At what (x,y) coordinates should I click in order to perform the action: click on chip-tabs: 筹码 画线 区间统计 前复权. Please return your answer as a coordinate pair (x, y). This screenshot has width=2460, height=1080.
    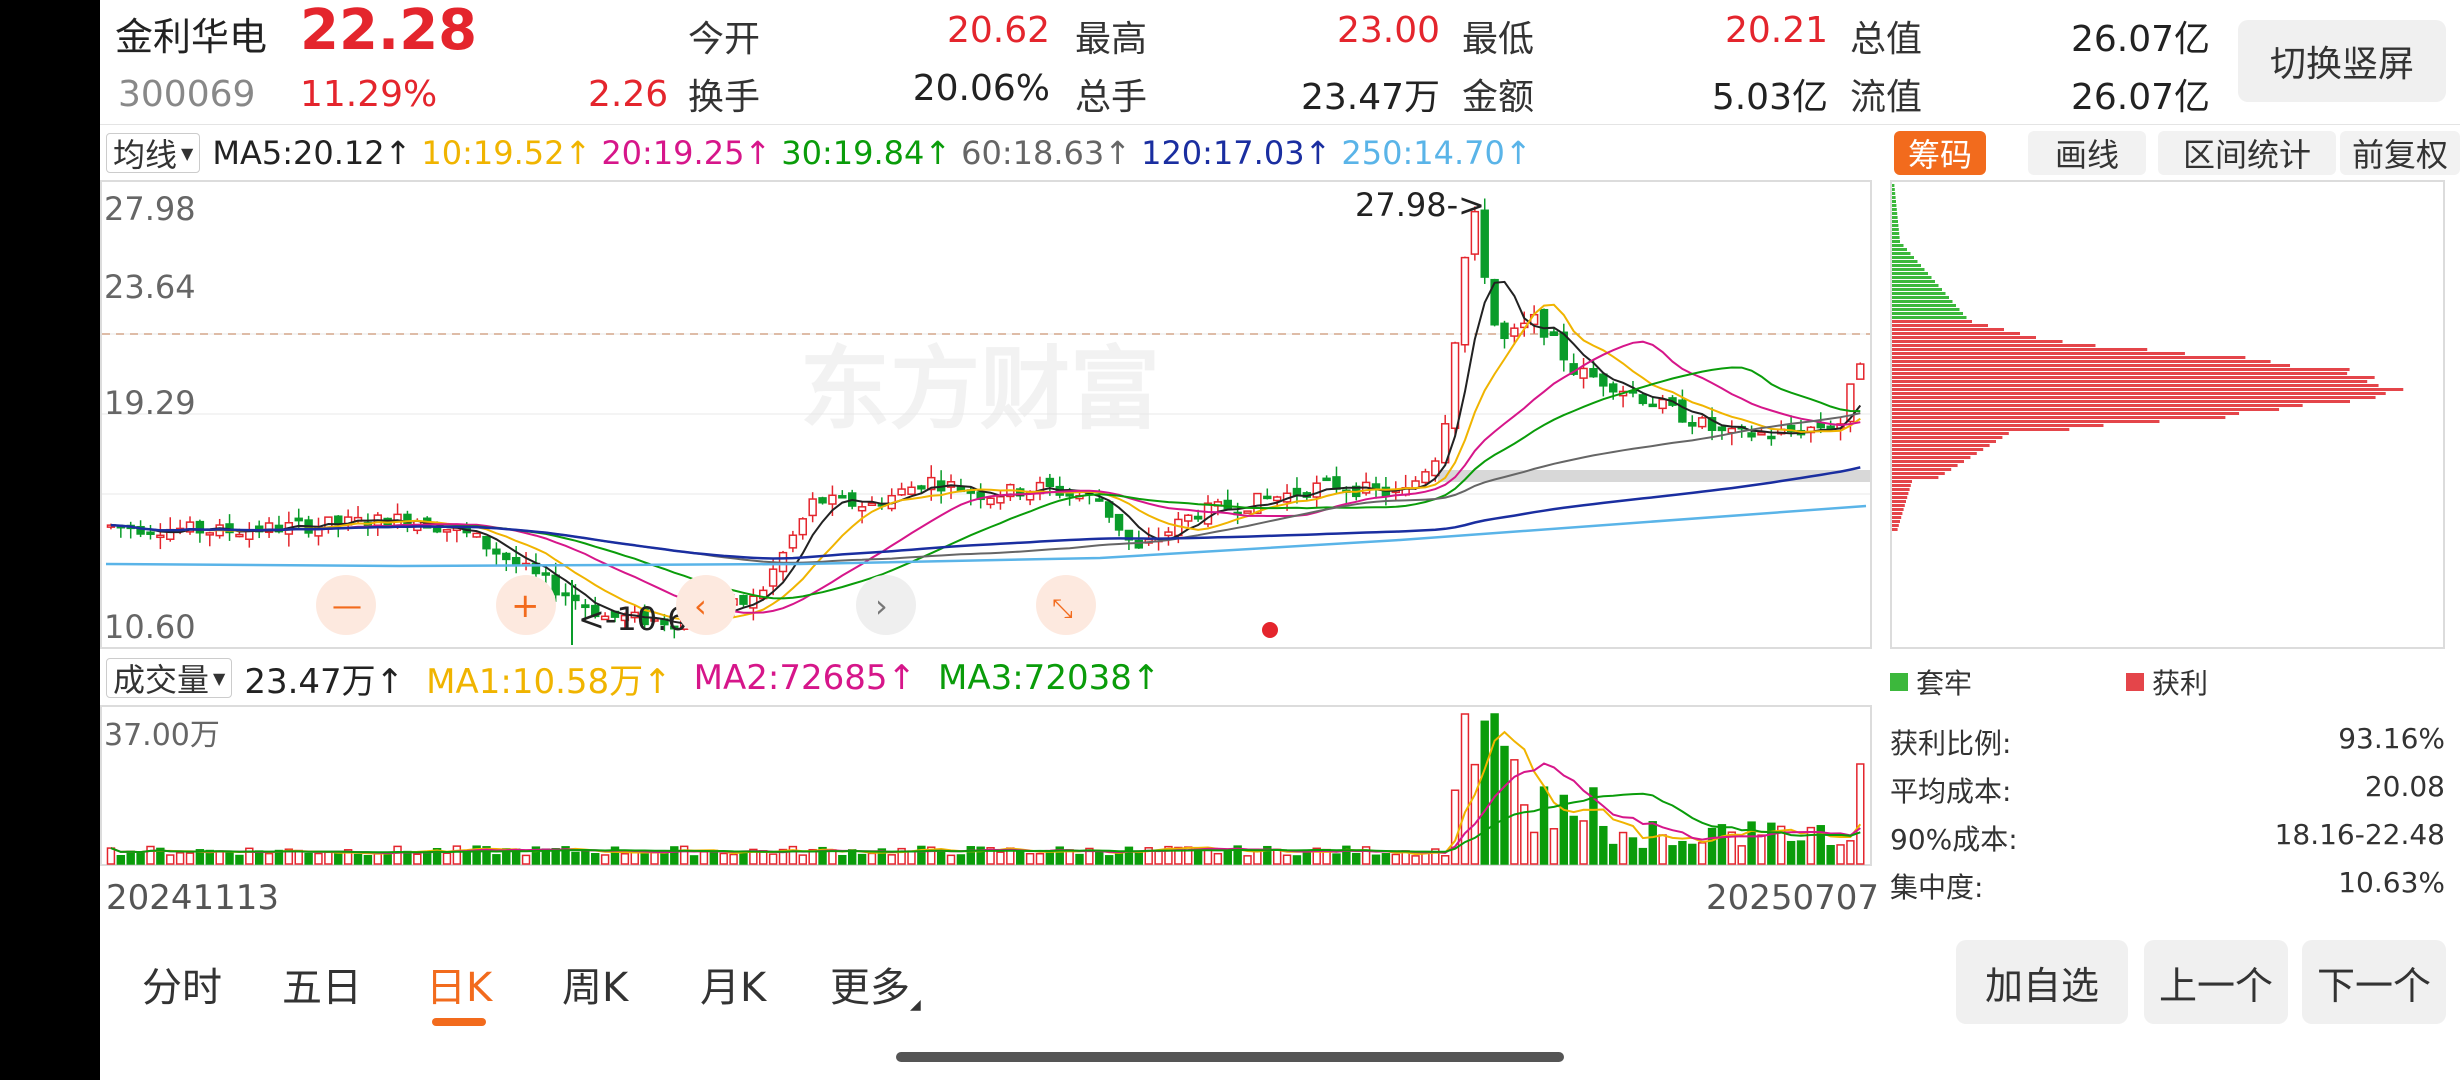
    Looking at the image, I should click on (2175, 153).